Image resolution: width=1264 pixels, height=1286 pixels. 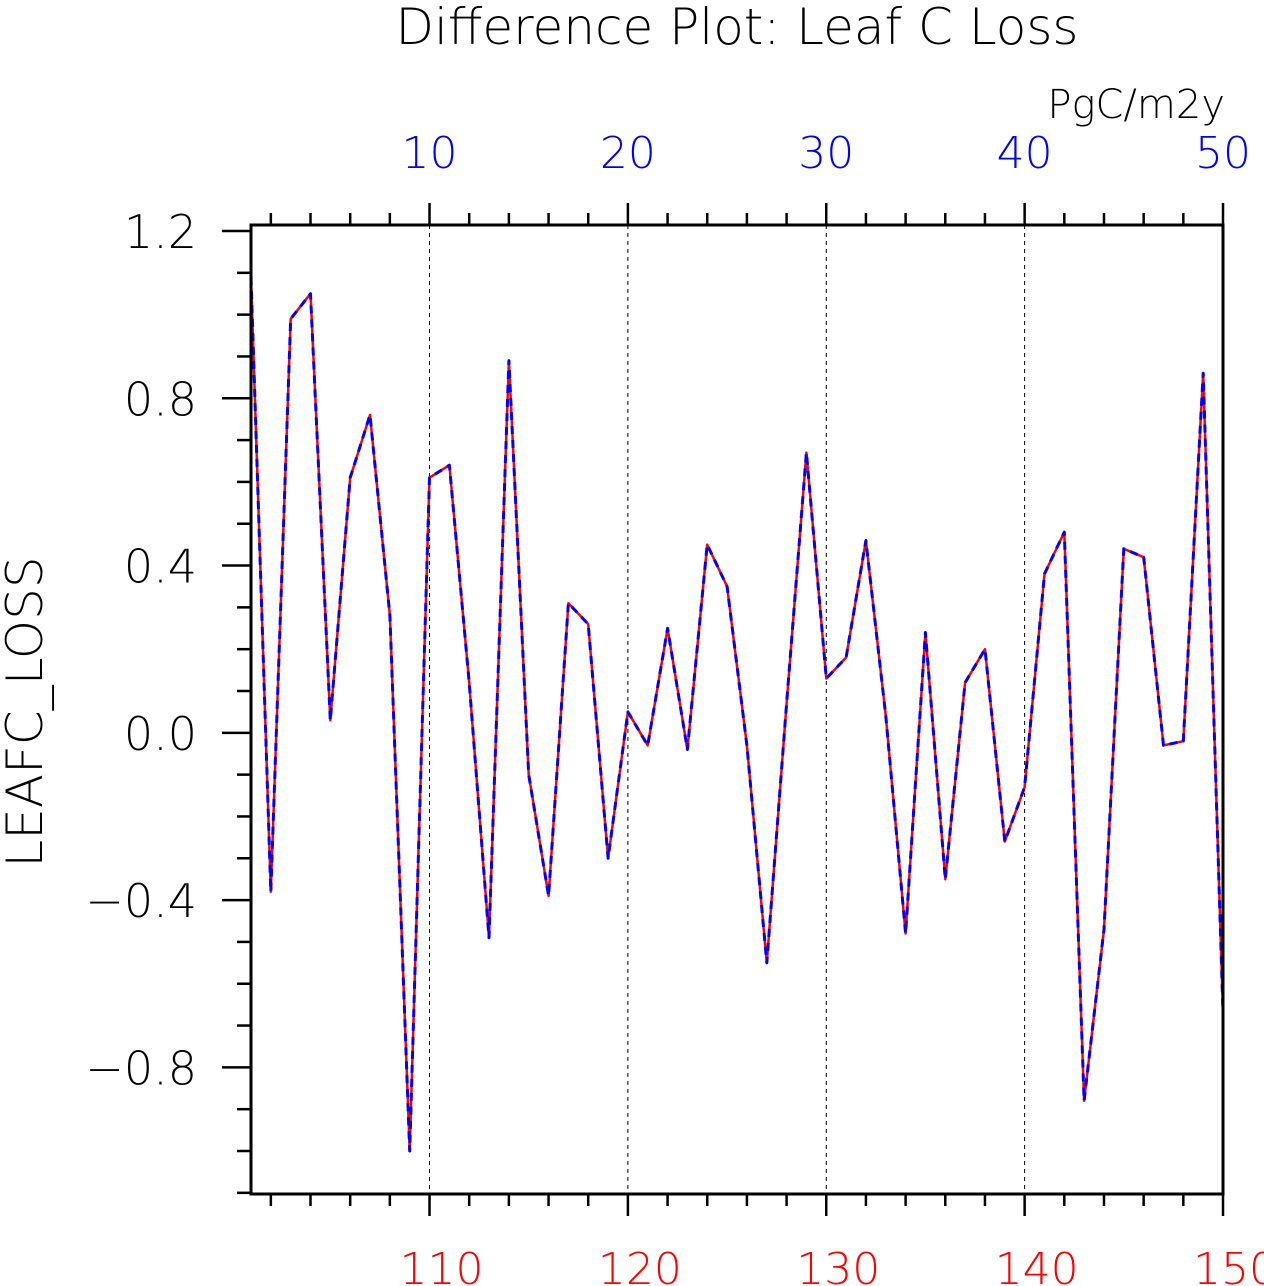 I want to click on y-tick-label: 1.2, so click(x=160, y=232).